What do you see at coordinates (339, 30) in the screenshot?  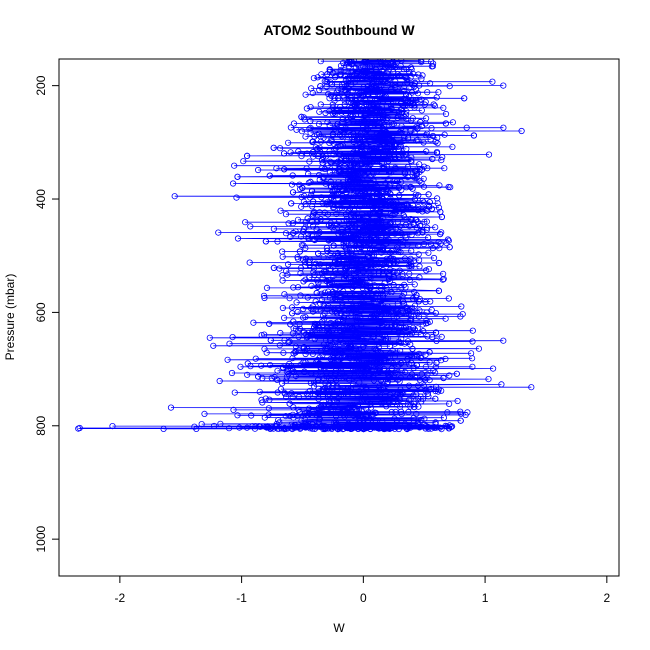 I see `chart-title: ATOM2 Southbound W` at bounding box center [339, 30].